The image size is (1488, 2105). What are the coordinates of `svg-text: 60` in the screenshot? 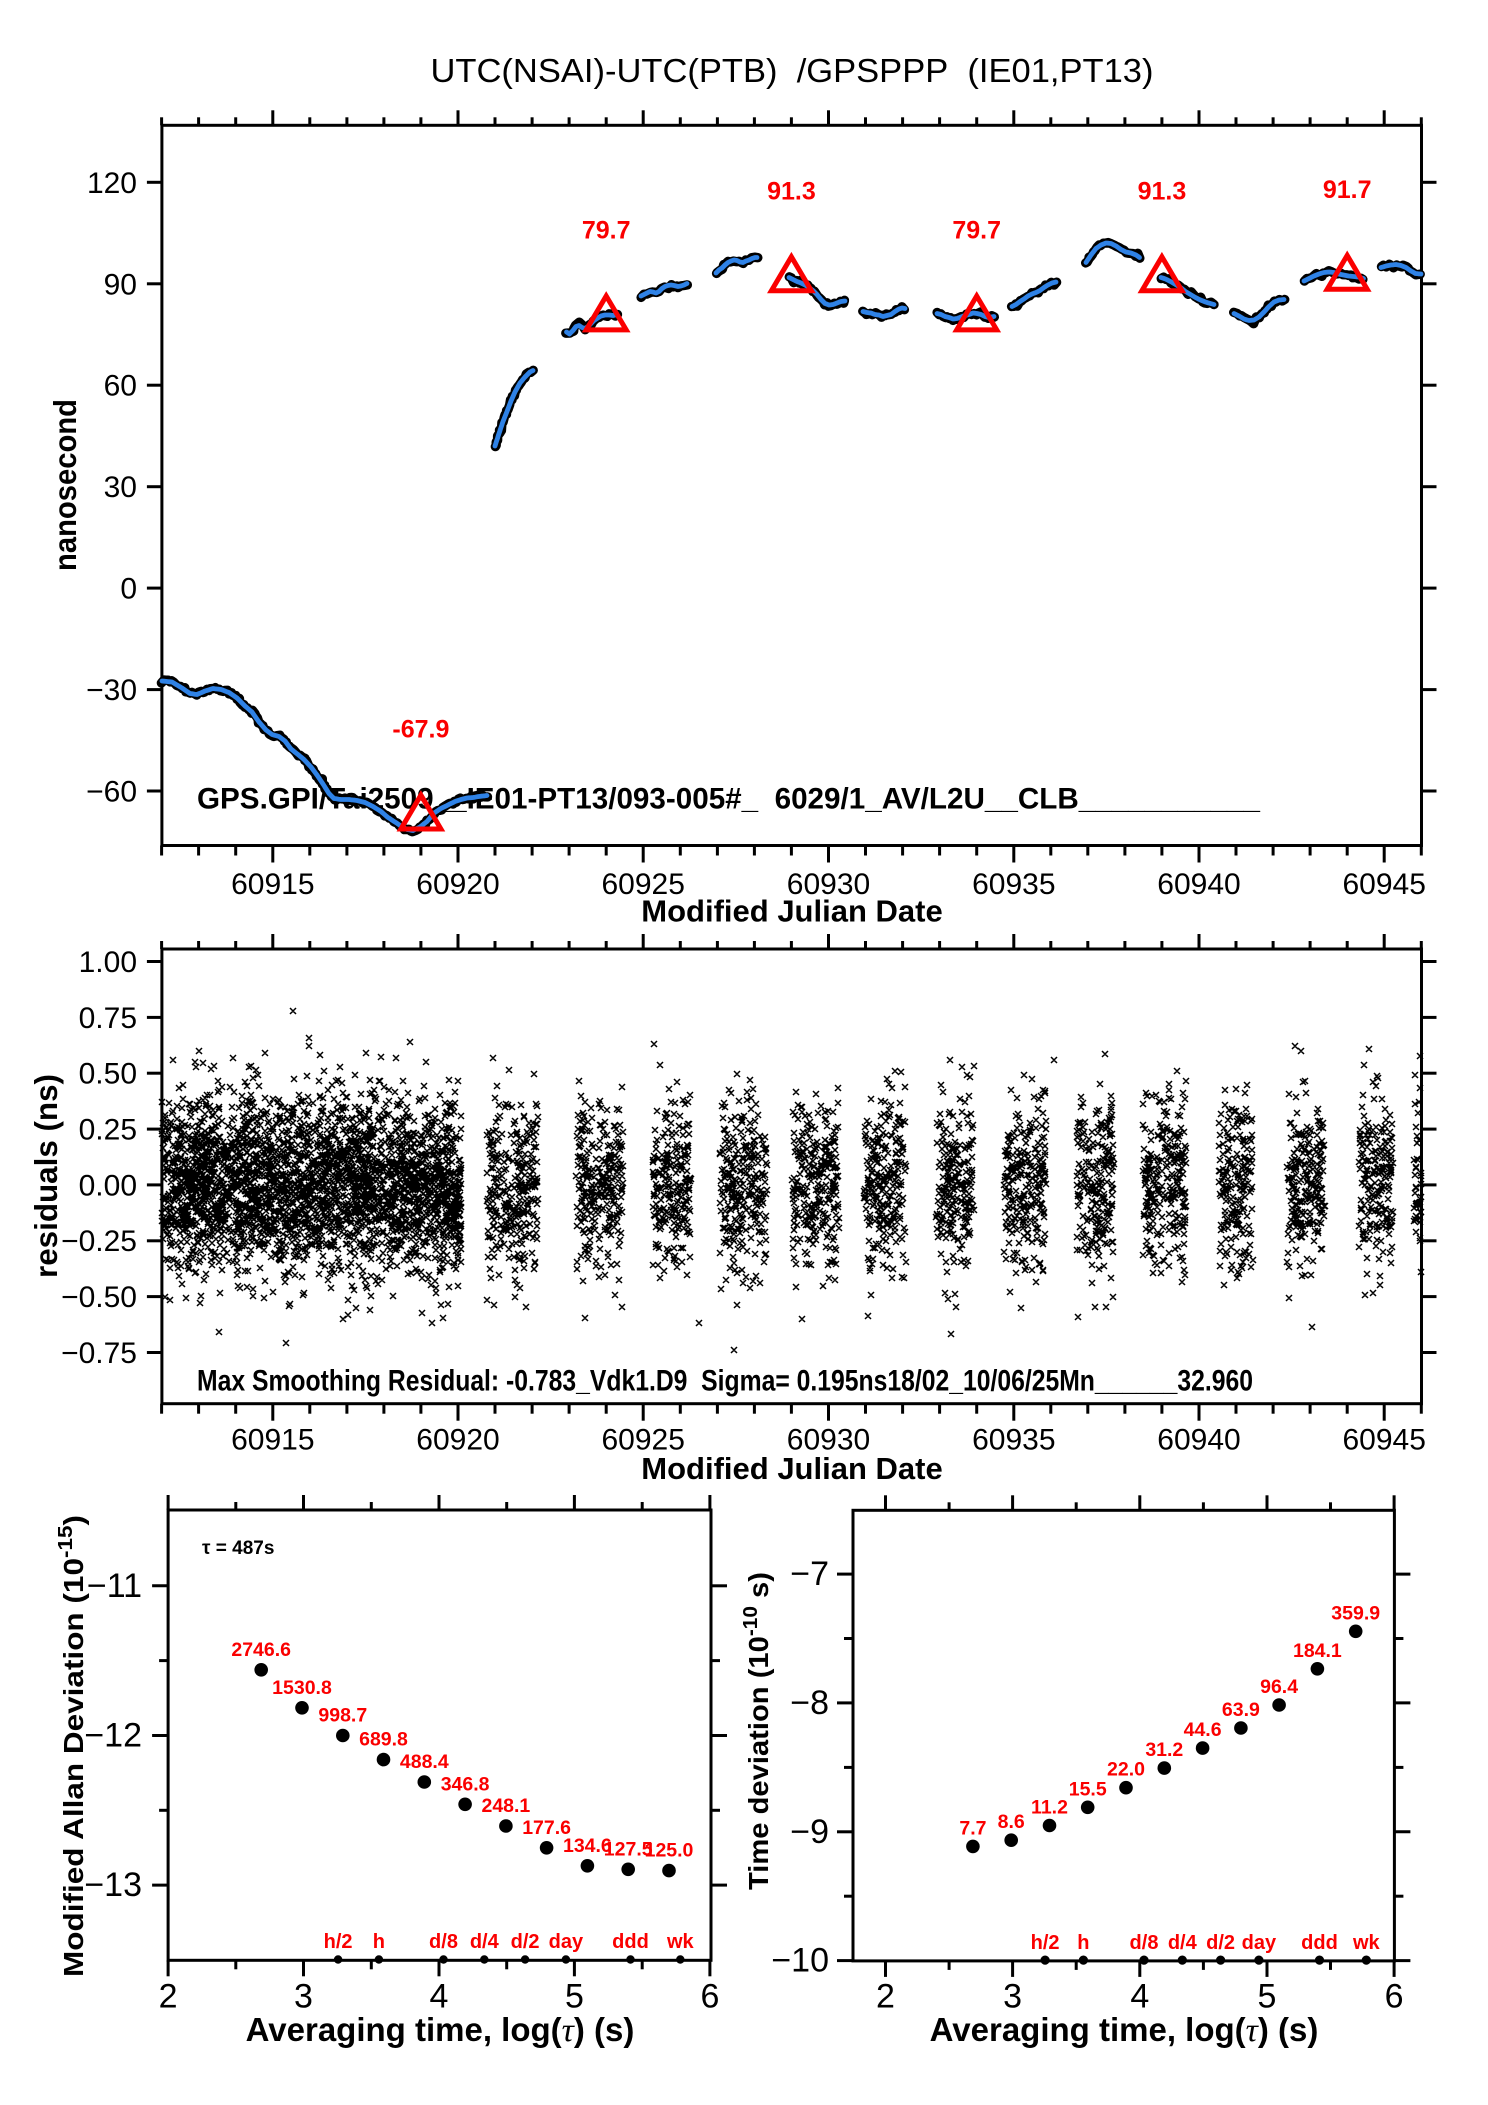 It's located at (120, 386).